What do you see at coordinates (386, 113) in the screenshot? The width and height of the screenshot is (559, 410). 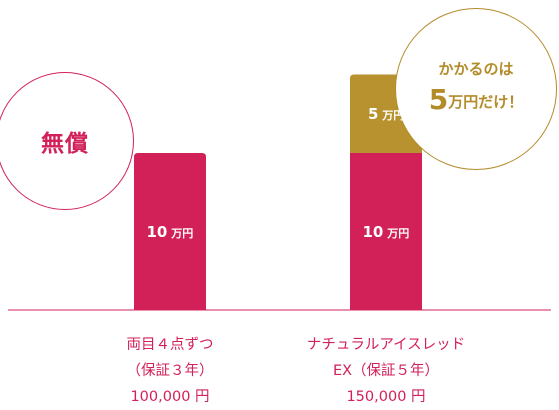 I see `bar-cat2-segment2-label: 5 万円` at bounding box center [386, 113].